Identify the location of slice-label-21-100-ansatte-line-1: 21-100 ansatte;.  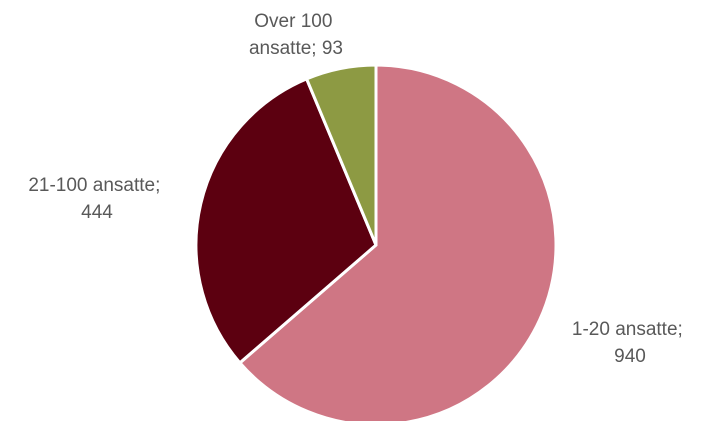
(94, 185).